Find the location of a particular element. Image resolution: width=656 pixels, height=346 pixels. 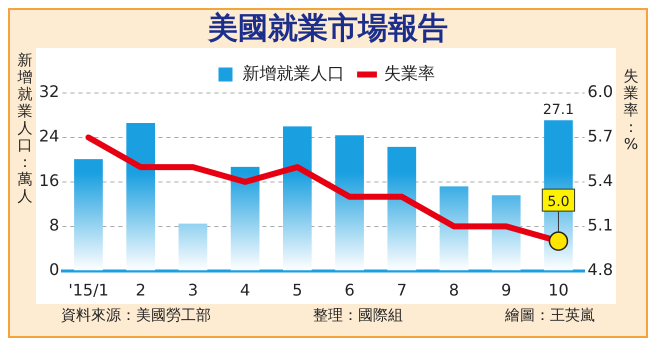

x-tick-label: 8 is located at coordinates (454, 290).